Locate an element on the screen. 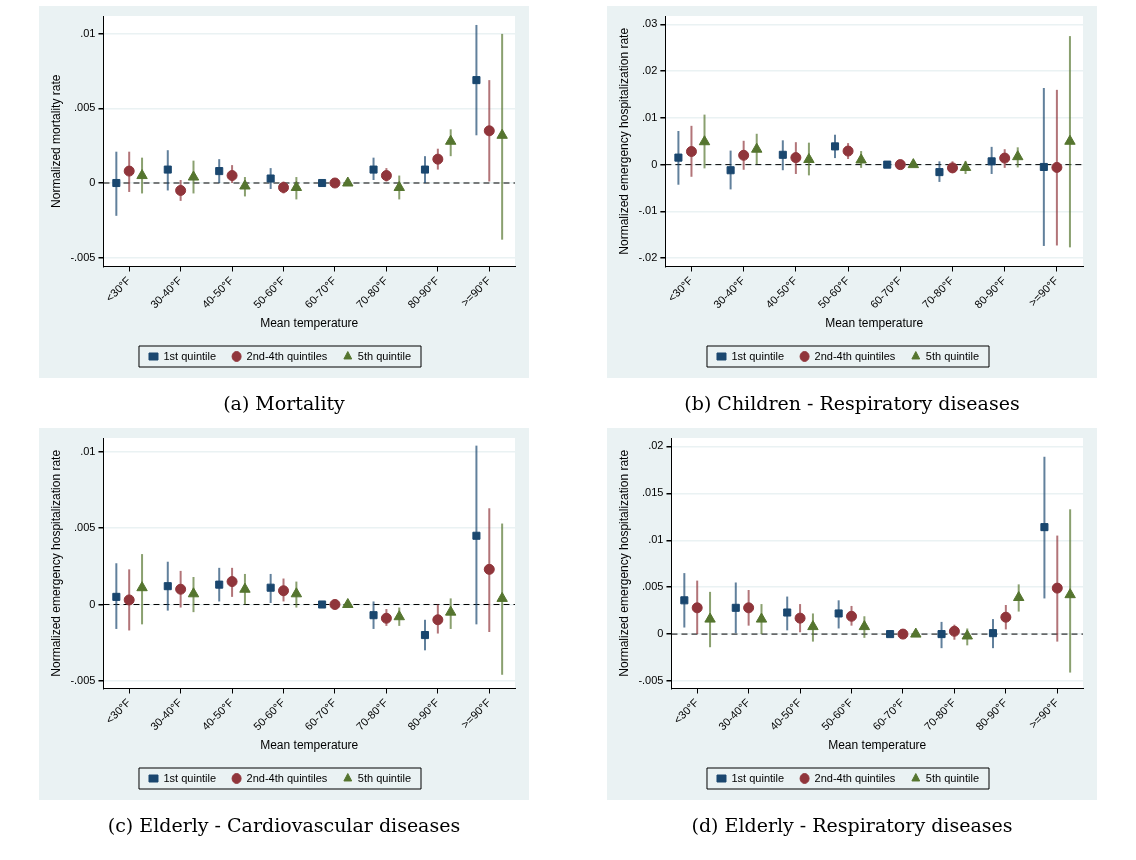 This screenshot has height=860, width=1136. text: (a) Mortality is located at coordinates (284, 404).